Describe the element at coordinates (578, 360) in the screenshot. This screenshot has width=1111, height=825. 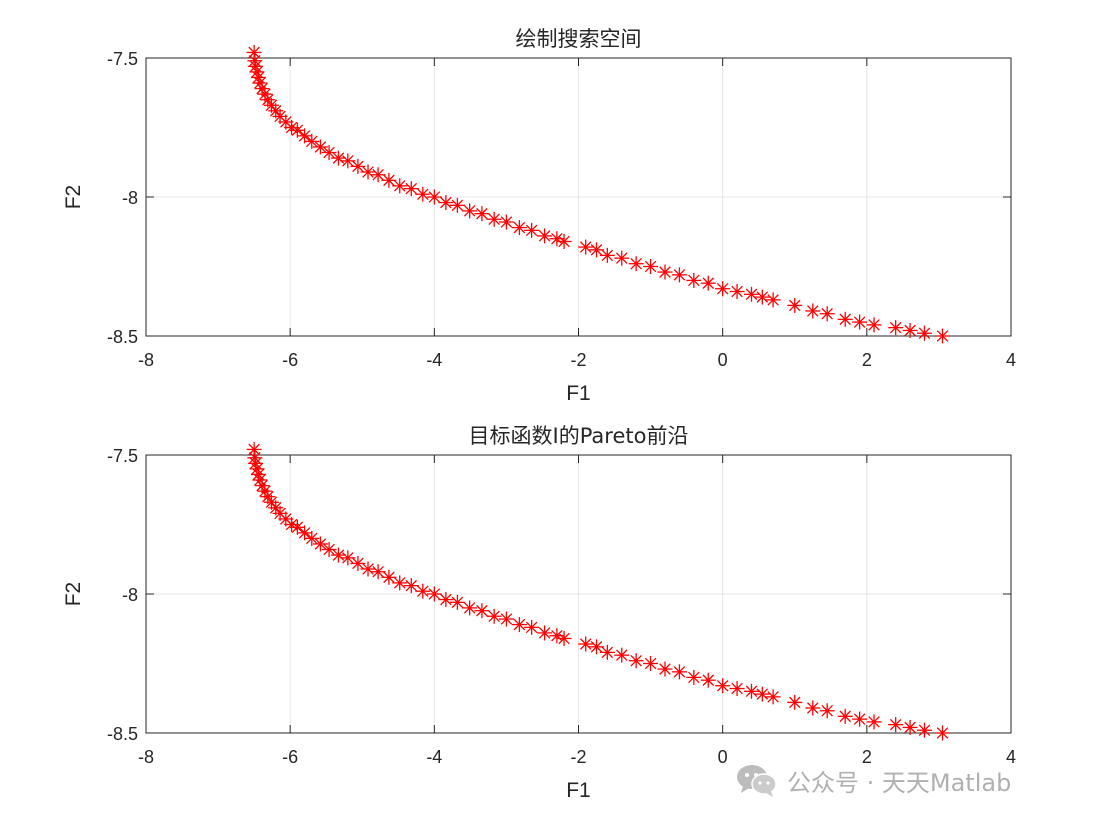
I see `x-tick-label: -2` at that location.